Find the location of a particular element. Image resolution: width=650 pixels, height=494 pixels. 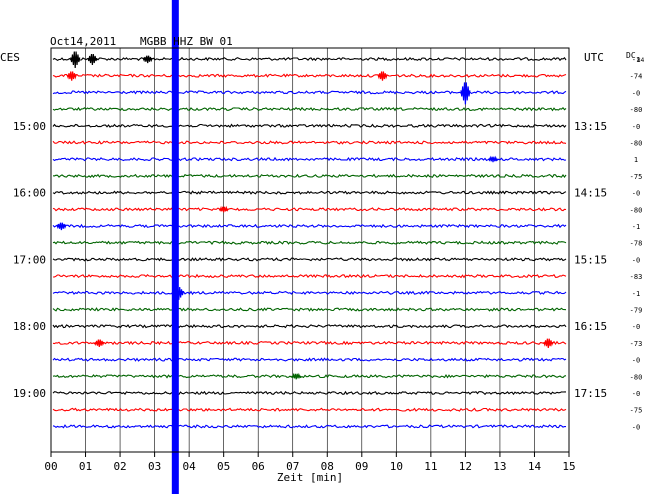

right-hour-labels: 13:15 14:15 15:15 16:15 17:15 is located at coordinates (590, 260).